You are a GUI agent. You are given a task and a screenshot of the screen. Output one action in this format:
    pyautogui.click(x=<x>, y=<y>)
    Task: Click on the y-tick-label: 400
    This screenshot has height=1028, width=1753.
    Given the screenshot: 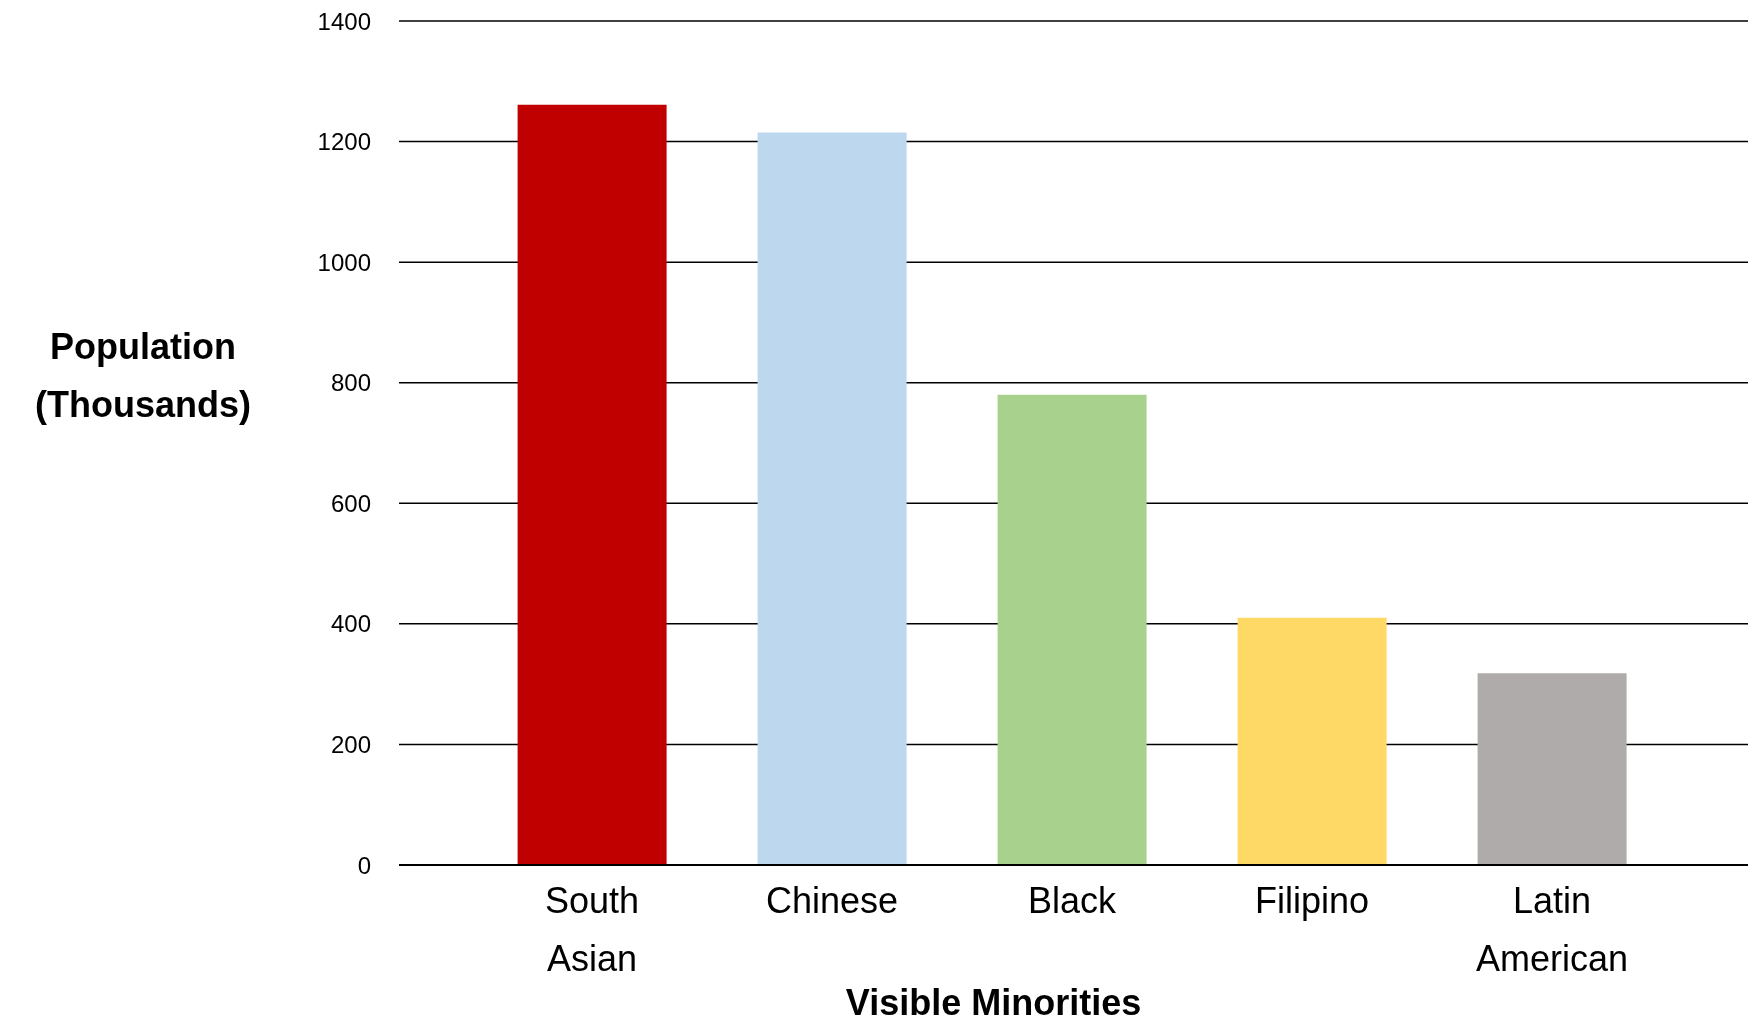 What is the action you would take?
    pyautogui.click(x=350, y=624)
    